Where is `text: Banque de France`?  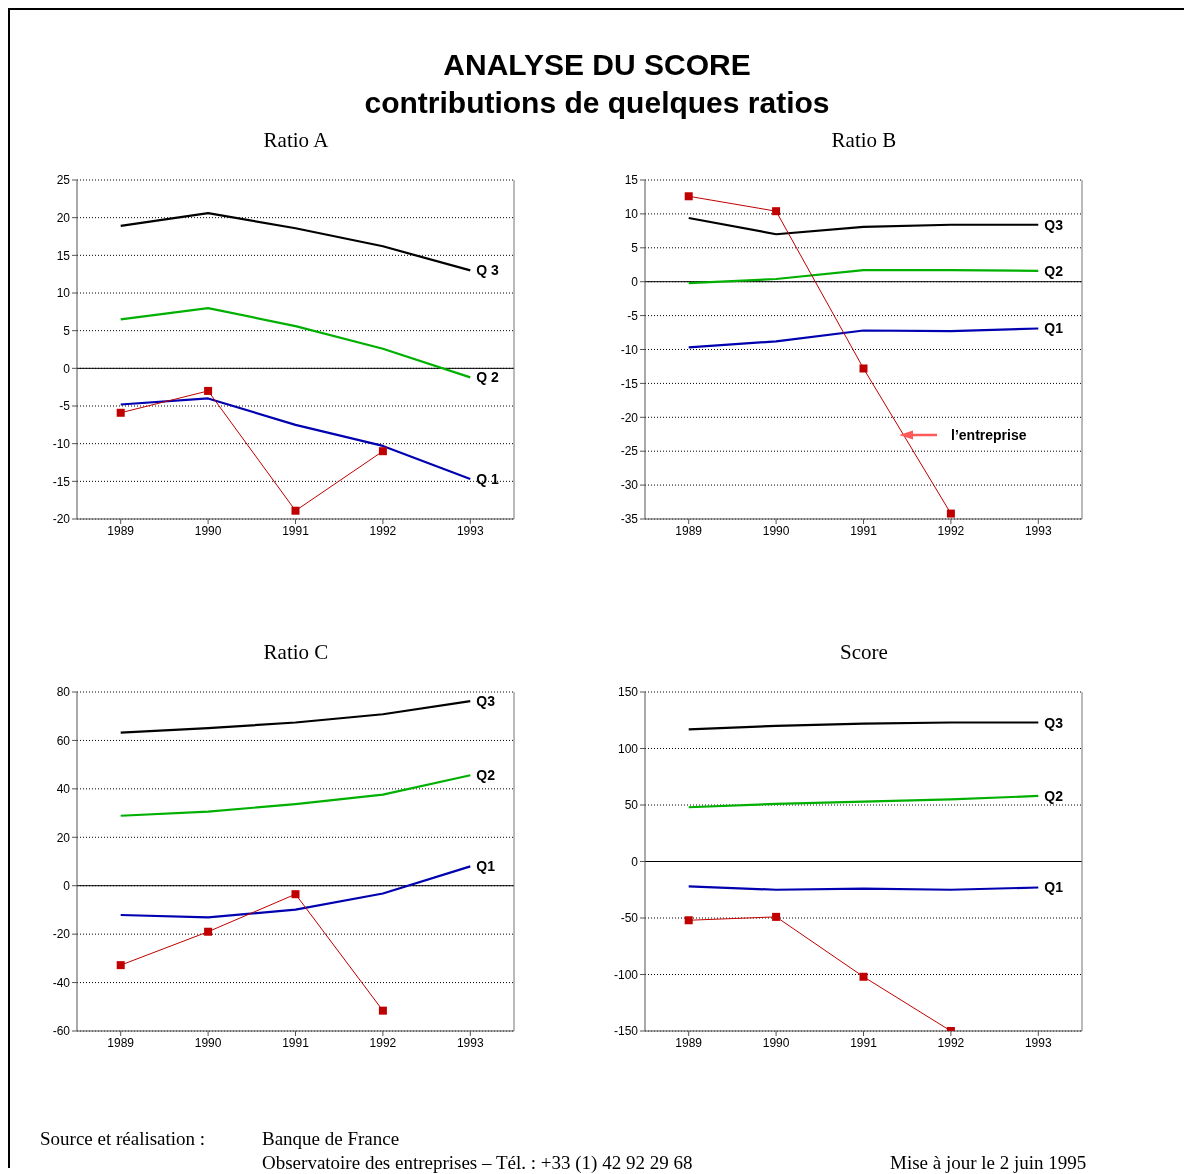
text: Banque de France is located at coordinates (331, 1139).